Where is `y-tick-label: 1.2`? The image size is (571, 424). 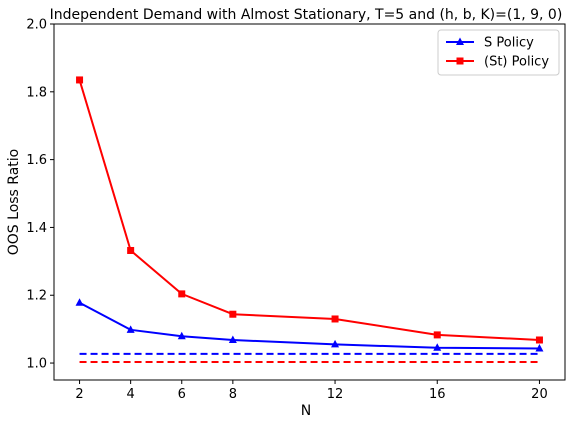
y-tick-label: 1.2 is located at coordinates (36, 296).